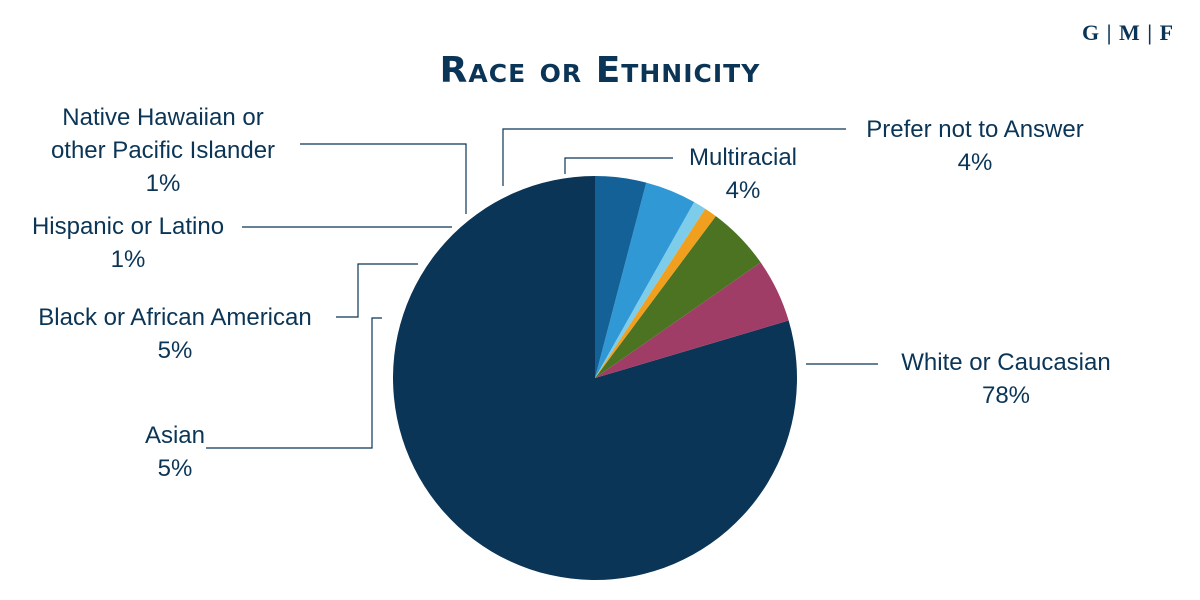 The width and height of the screenshot is (1200, 600). Describe the element at coordinates (974, 129) in the screenshot. I see `slice-category-label: Prefer not to Answer` at that location.